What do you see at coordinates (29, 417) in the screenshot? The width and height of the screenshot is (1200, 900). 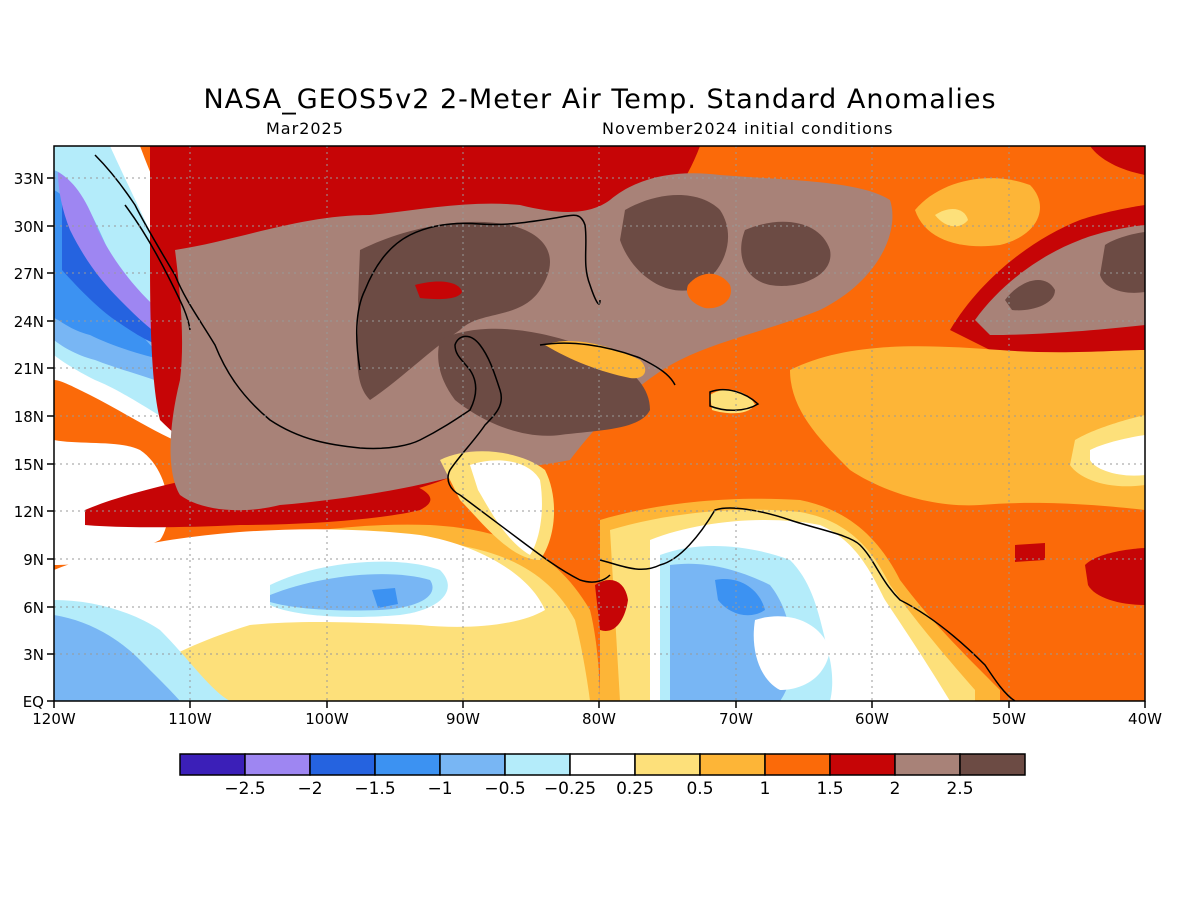 I see `y-tick-label: 18N` at bounding box center [29, 417].